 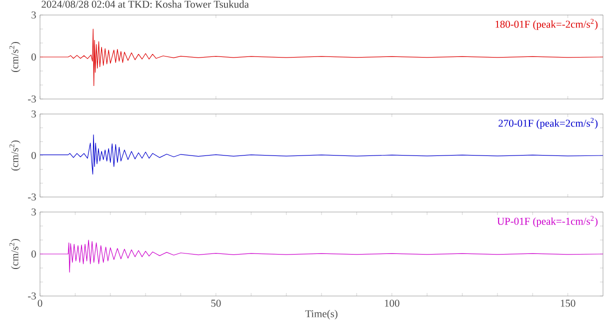 What do you see at coordinates (568, 303) in the screenshot?
I see `x-tick-label: 150` at bounding box center [568, 303].